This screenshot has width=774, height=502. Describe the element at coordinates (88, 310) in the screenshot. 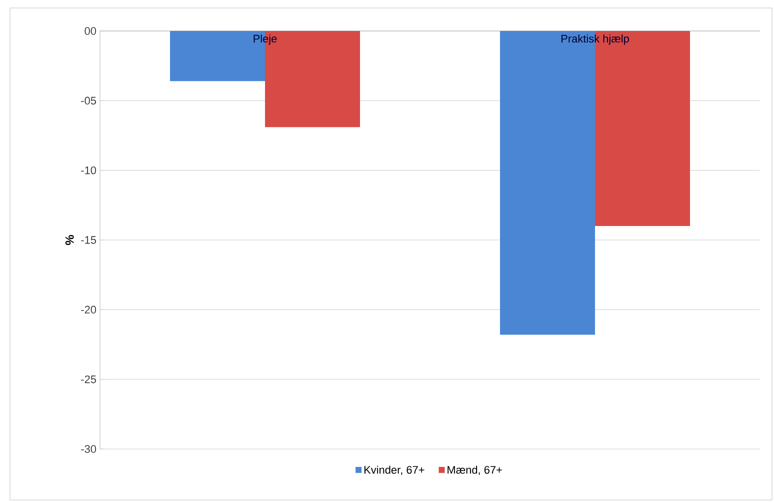

I see `y-tick-label: -20` at that location.